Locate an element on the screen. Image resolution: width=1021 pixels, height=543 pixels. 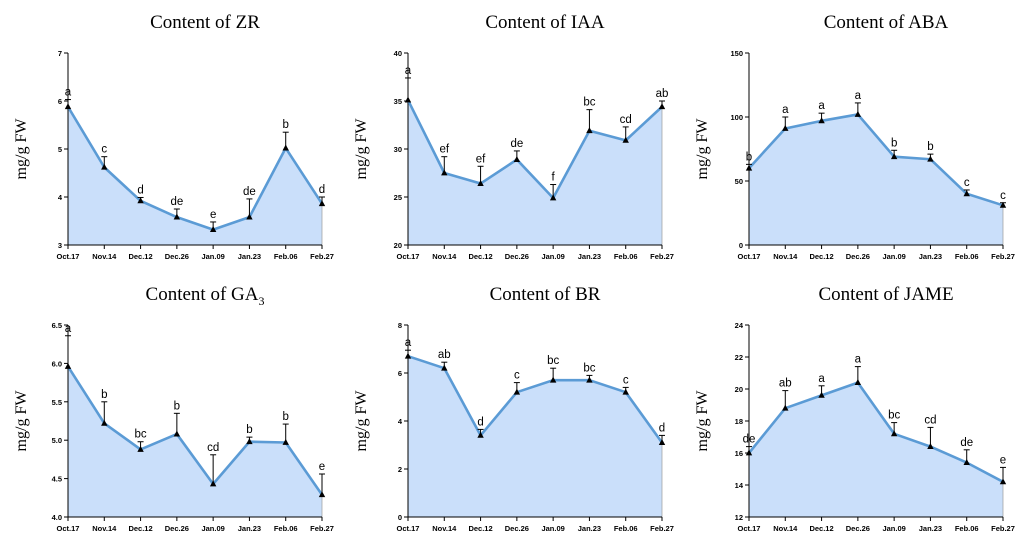
y-tick-label: 30 is located at coordinates (398, 149).